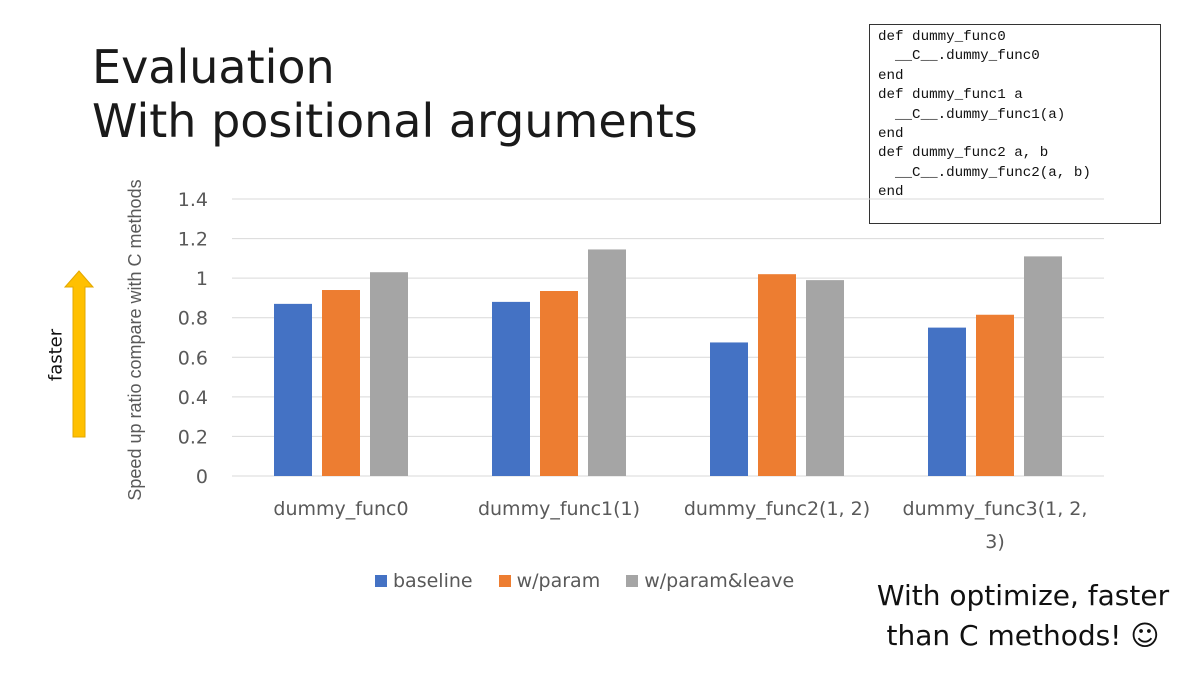 The height and width of the screenshot is (675, 1200). I want to click on legend-label: w/param&leave, so click(719, 581).